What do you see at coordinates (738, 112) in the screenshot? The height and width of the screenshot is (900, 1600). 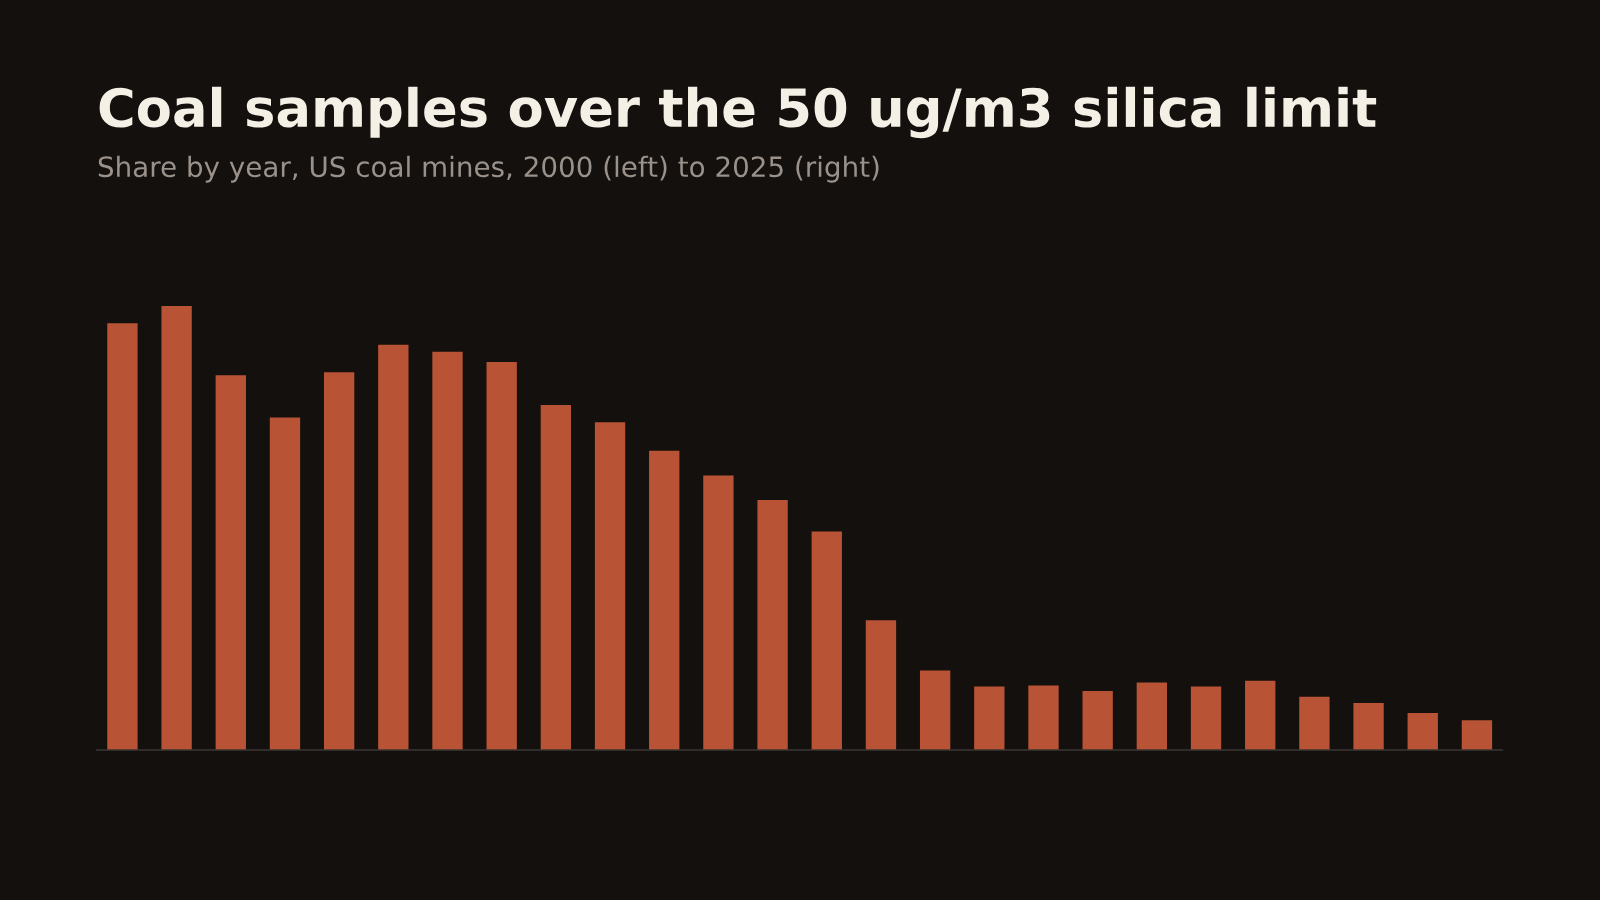 I see `chart-title: Coal samples over the 50 ug/m3 silica limit` at bounding box center [738, 112].